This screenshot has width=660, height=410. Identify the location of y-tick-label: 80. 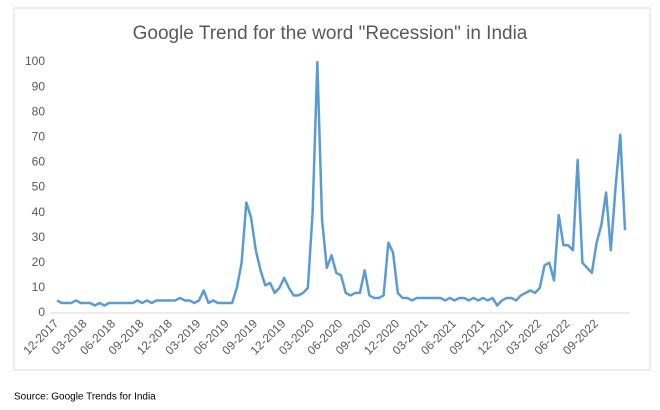
(39, 111).